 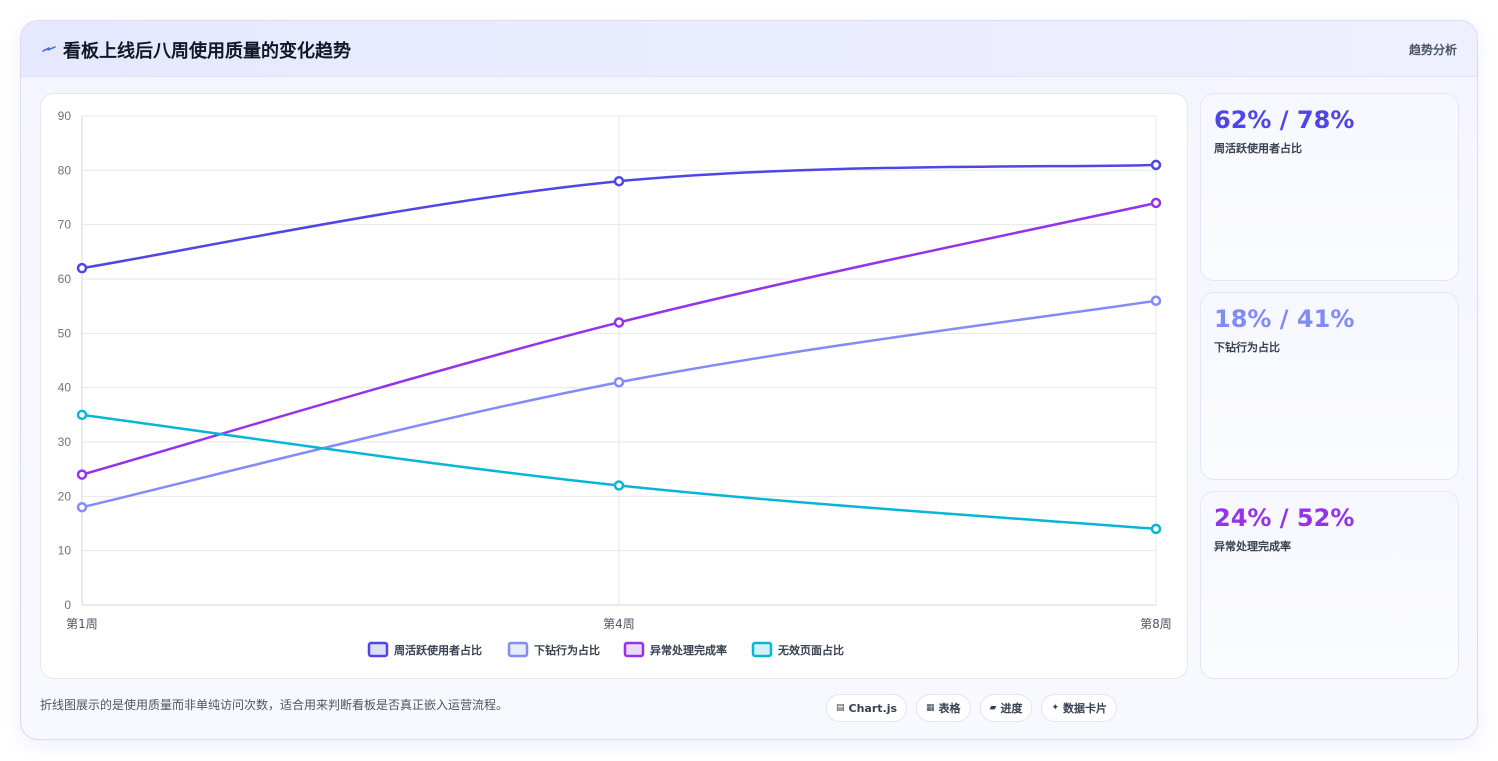 What do you see at coordinates (749, 49) in the screenshot?
I see `card-header: 看板上线后八周使用质量的变化趋势 趋势分析` at bounding box center [749, 49].